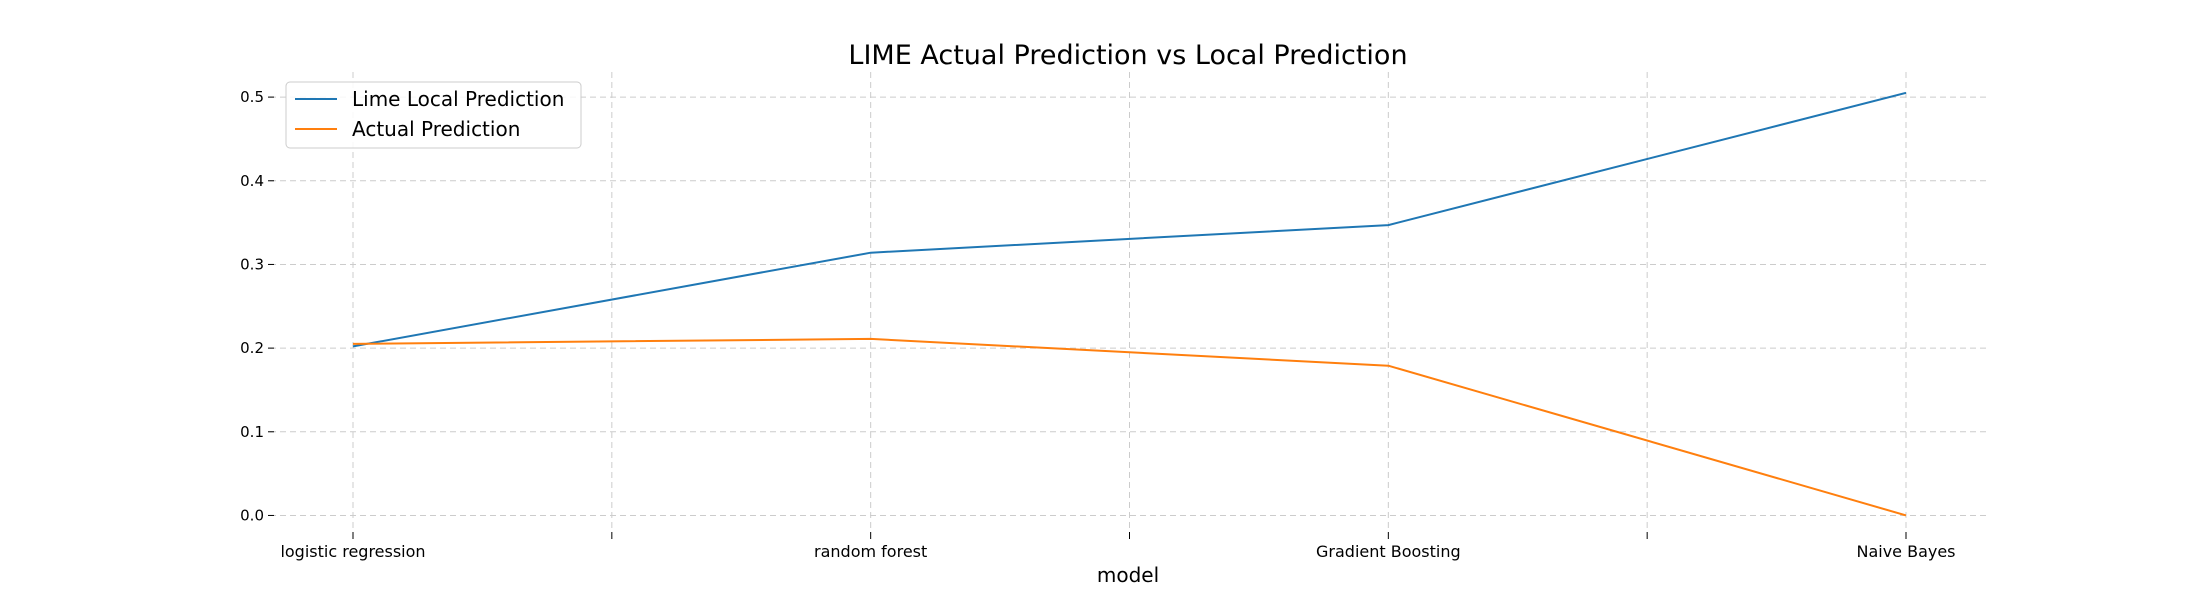 This screenshot has width=2200, height=604. What do you see at coordinates (252, 97) in the screenshot?
I see `y-tick-label: 0.5` at bounding box center [252, 97].